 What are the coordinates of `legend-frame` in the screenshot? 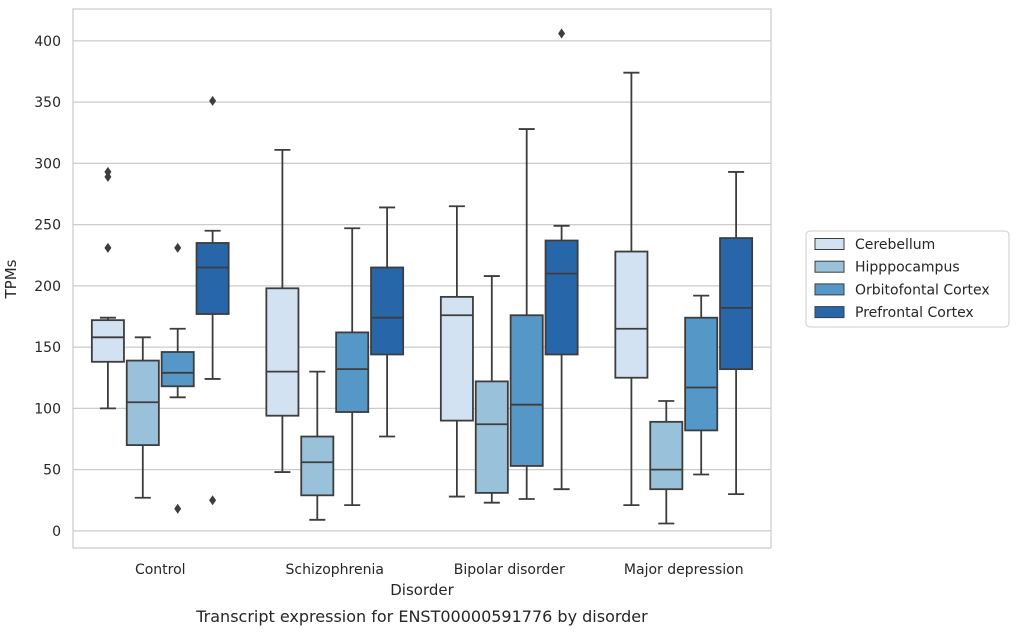 It's located at (907, 279).